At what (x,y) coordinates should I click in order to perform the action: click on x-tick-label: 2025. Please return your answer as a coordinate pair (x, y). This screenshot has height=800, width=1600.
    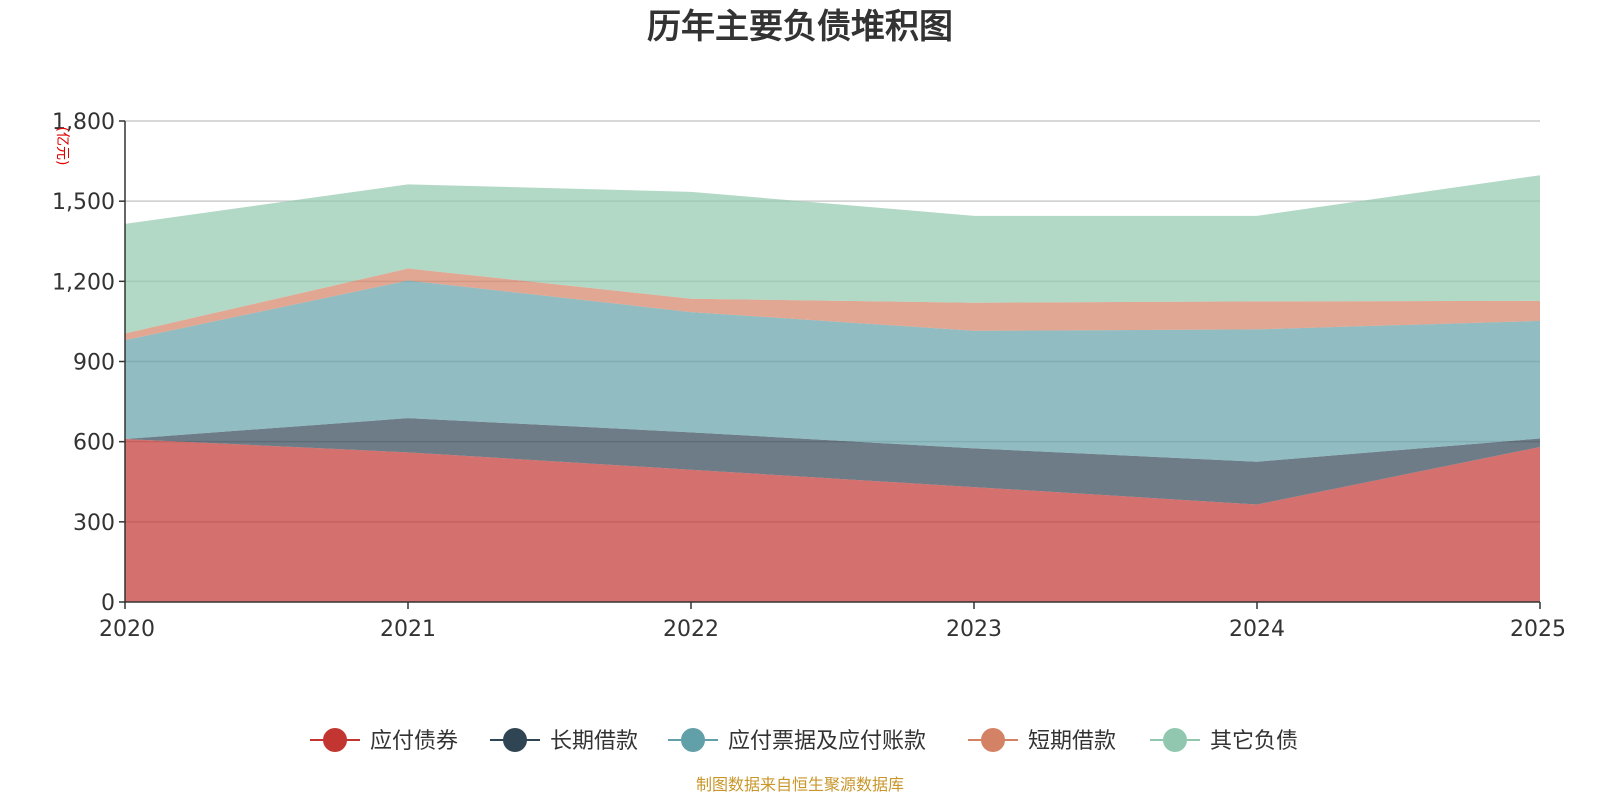
    Looking at the image, I should click on (1538, 629).